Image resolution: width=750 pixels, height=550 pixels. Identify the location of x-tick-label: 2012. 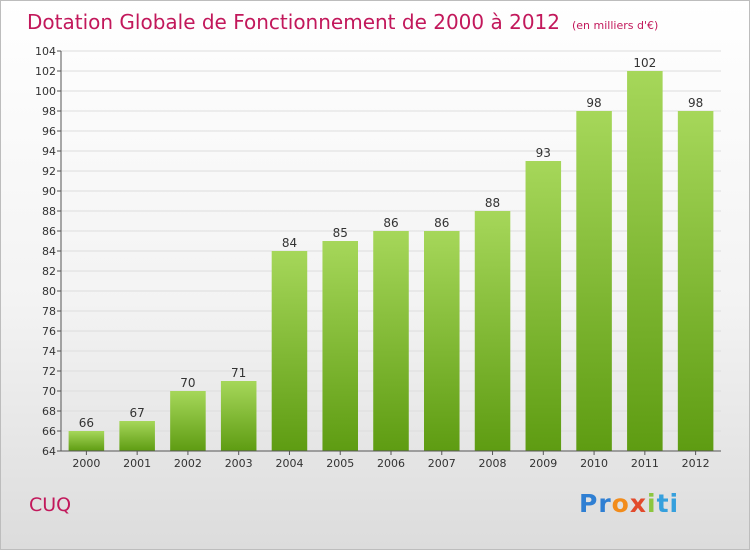
(696, 463).